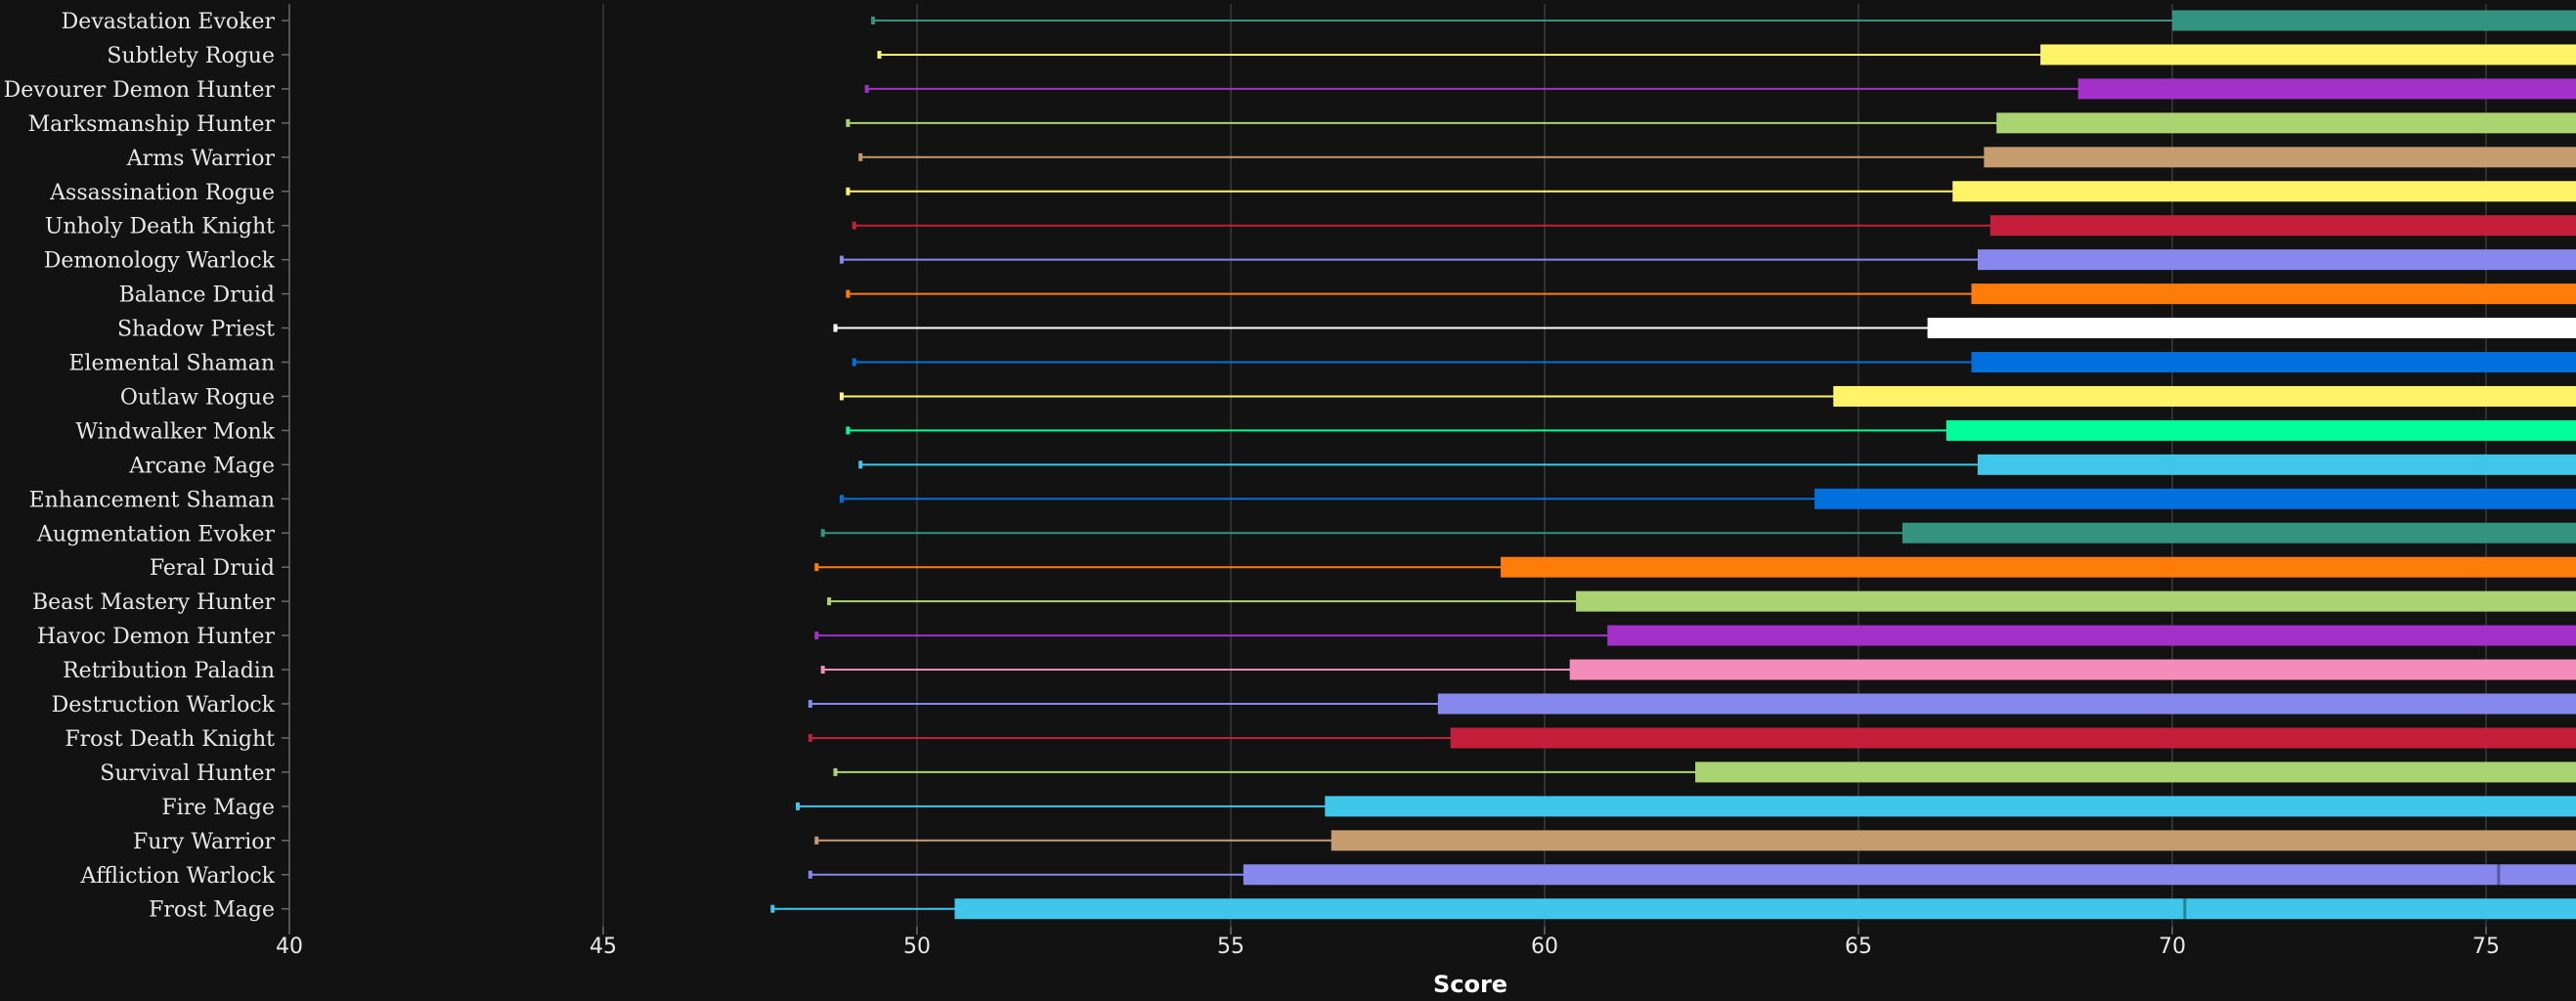  What do you see at coordinates (191, 56) in the screenshot?
I see `category-label: Subtlety Rogue` at bounding box center [191, 56].